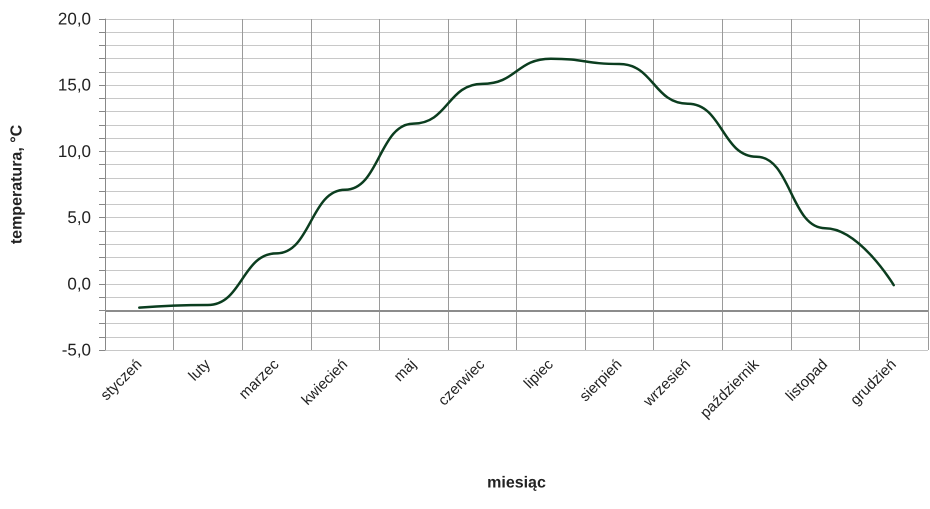 The width and height of the screenshot is (930, 509). I want to click on x-axis-title: miesiąc, so click(516, 483).